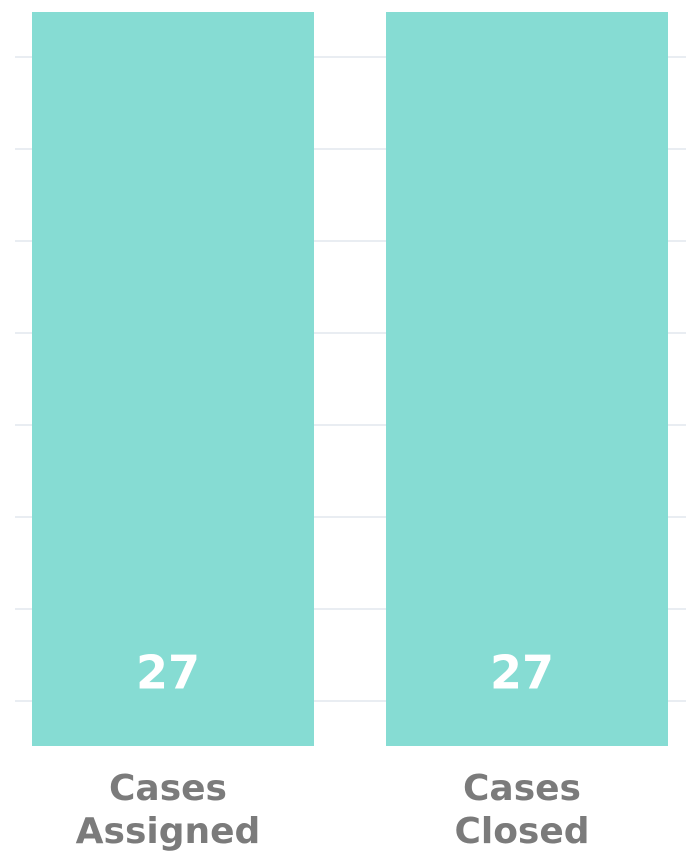  What do you see at coordinates (522, 810) in the screenshot?
I see `x-tick-label: Cases Closed` at bounding box center [522, 810].